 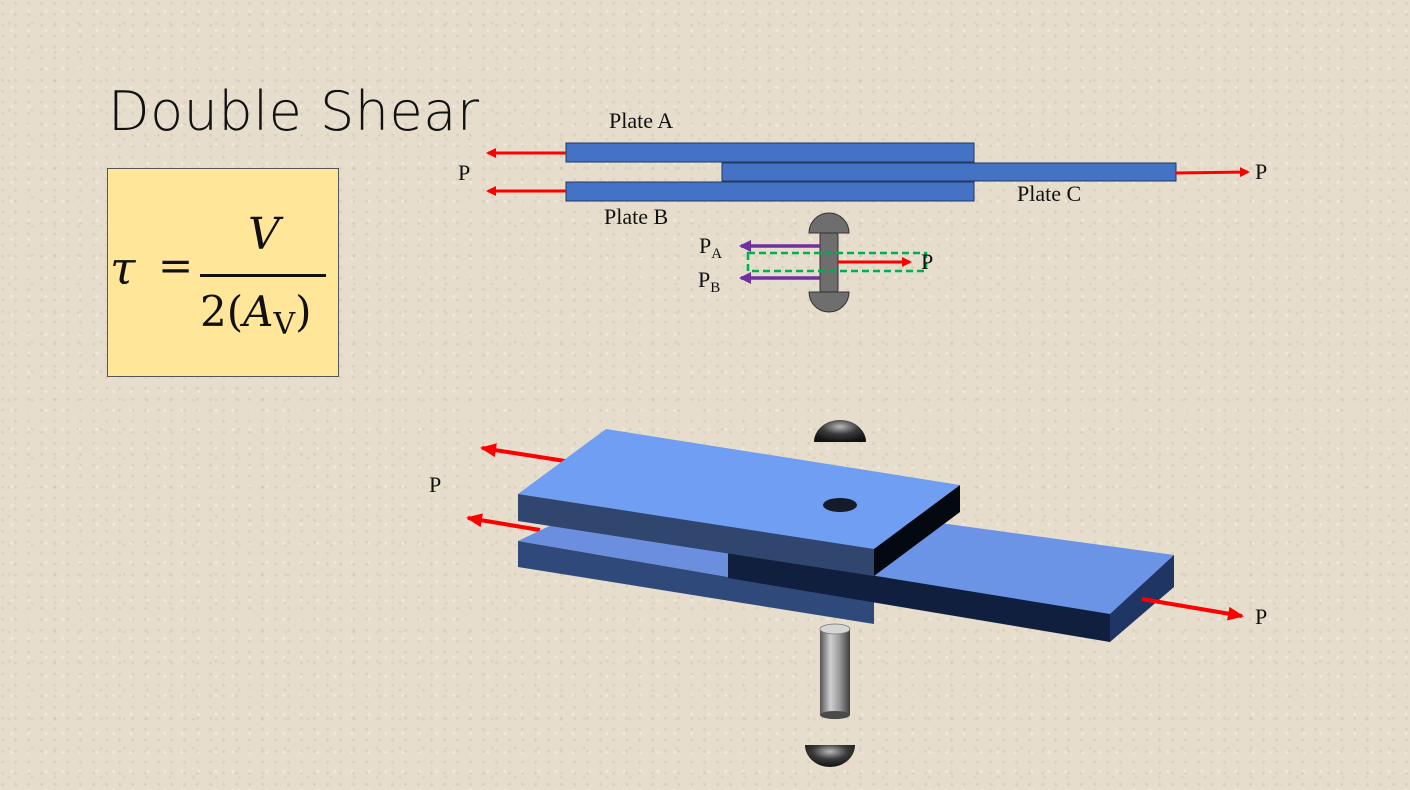 What do you see at coordinates (294, 111) in the screenshot?
I see `page-title: Double Shear` at bounding box center [294, 111].